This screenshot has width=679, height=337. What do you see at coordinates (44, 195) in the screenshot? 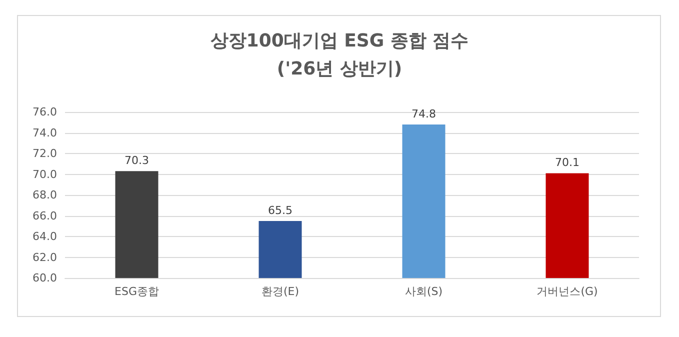
I see `y-tick-label: 68.0` at bounding box center [44, 195].